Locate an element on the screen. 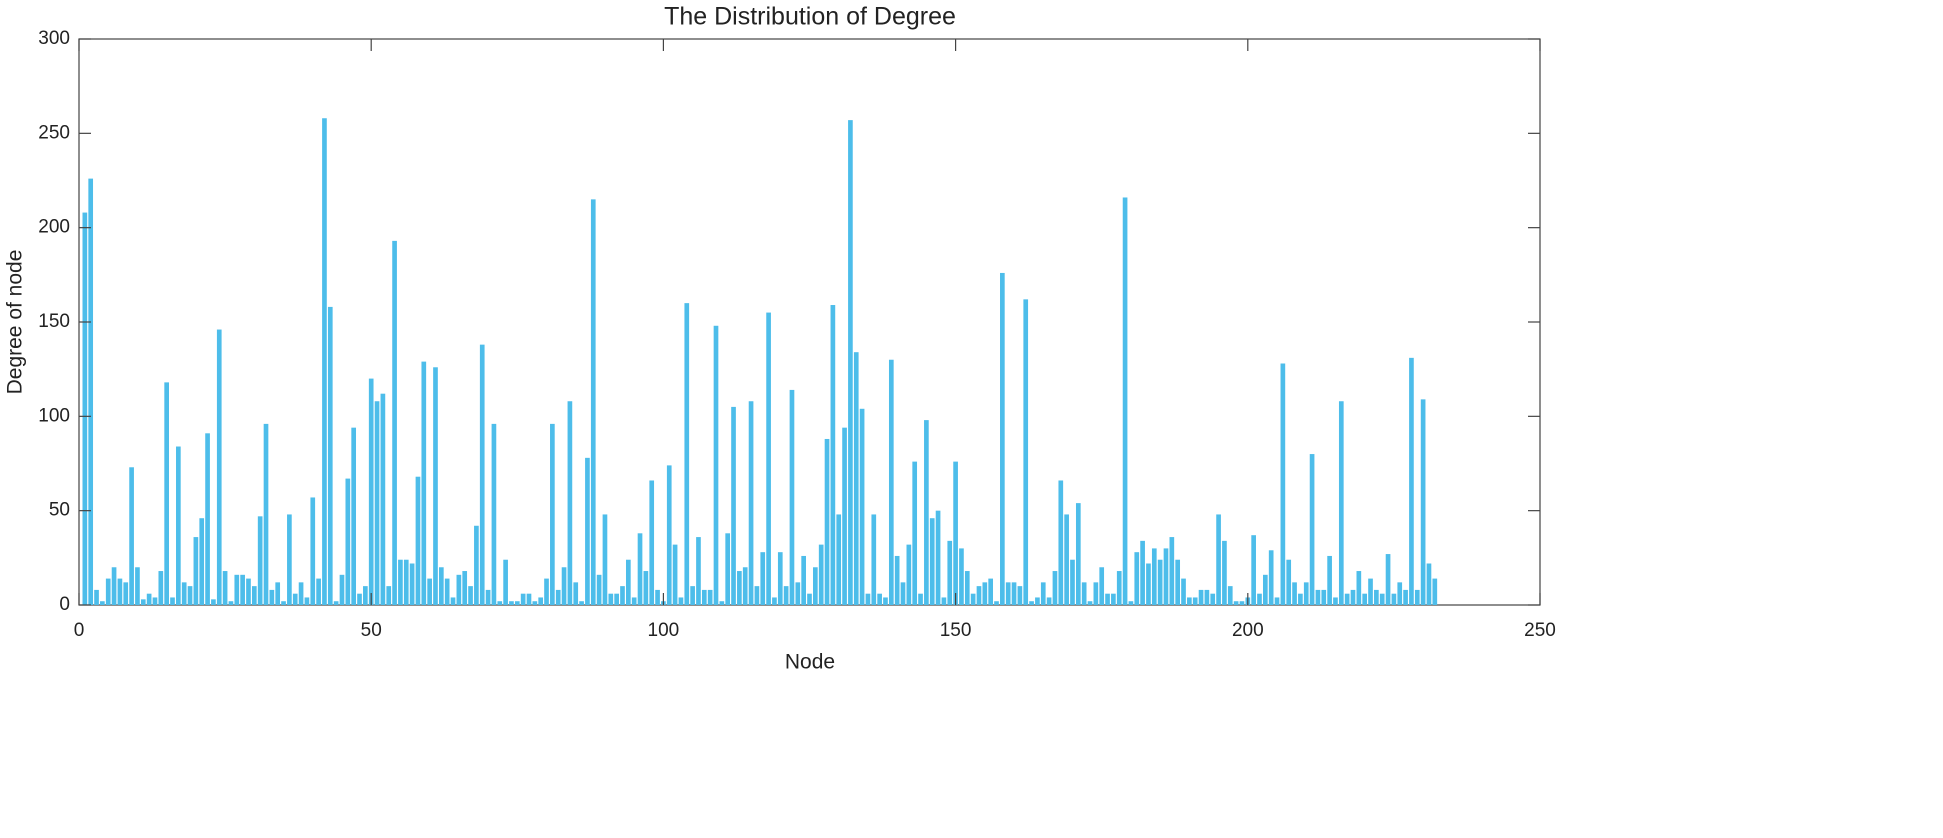 The image size is (1943, 838). x-tick-label: 100 is located at coordinates (664, 630).